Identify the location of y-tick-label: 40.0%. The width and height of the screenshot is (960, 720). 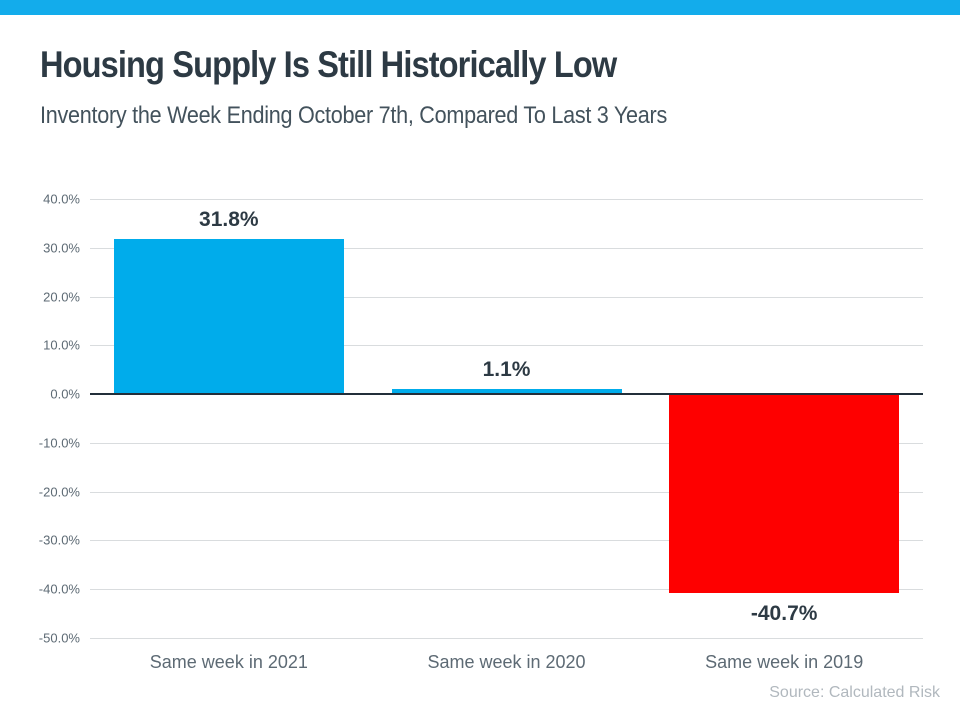
(61, 199).